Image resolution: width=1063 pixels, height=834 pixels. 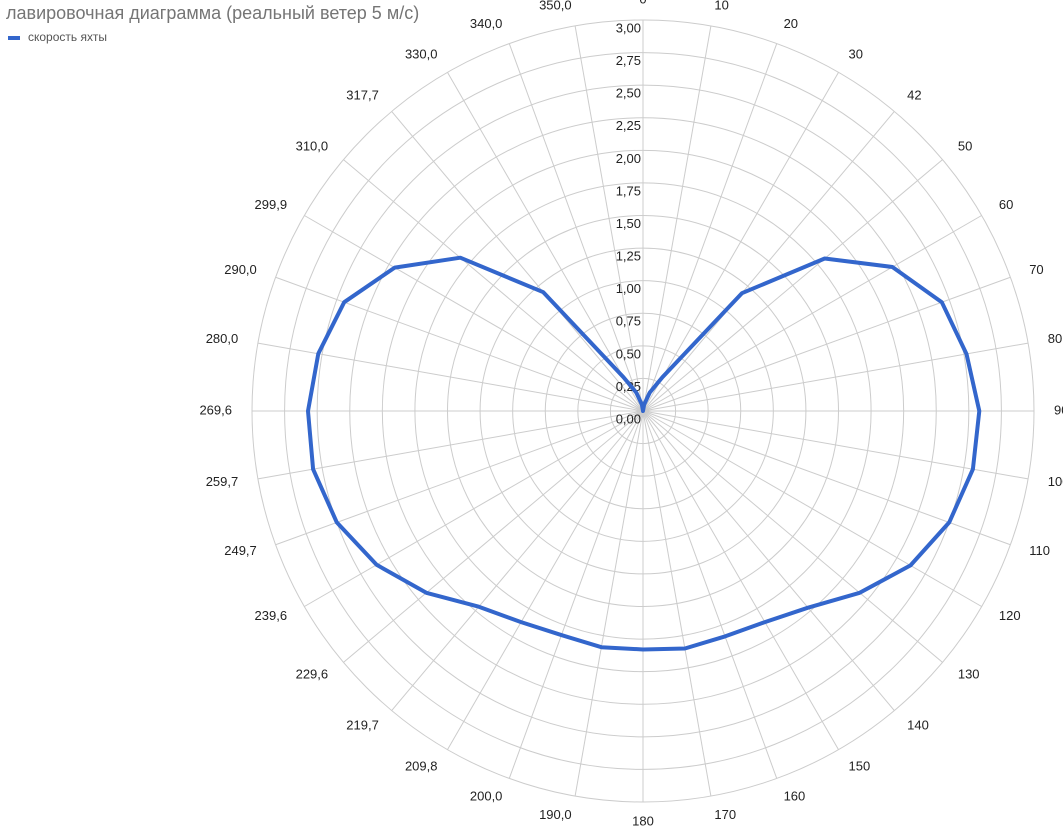 I want to click on category-label: 80, so click(x=1055, y=338).